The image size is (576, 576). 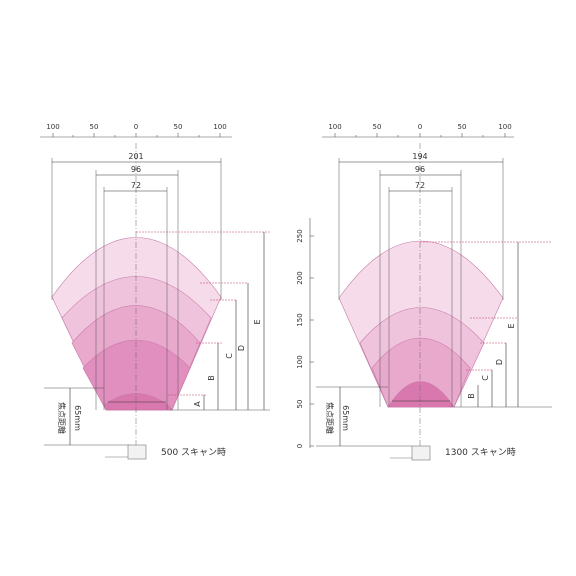 I want to click on right-vertical-tick-label: 50, so click(x=300, y=404).